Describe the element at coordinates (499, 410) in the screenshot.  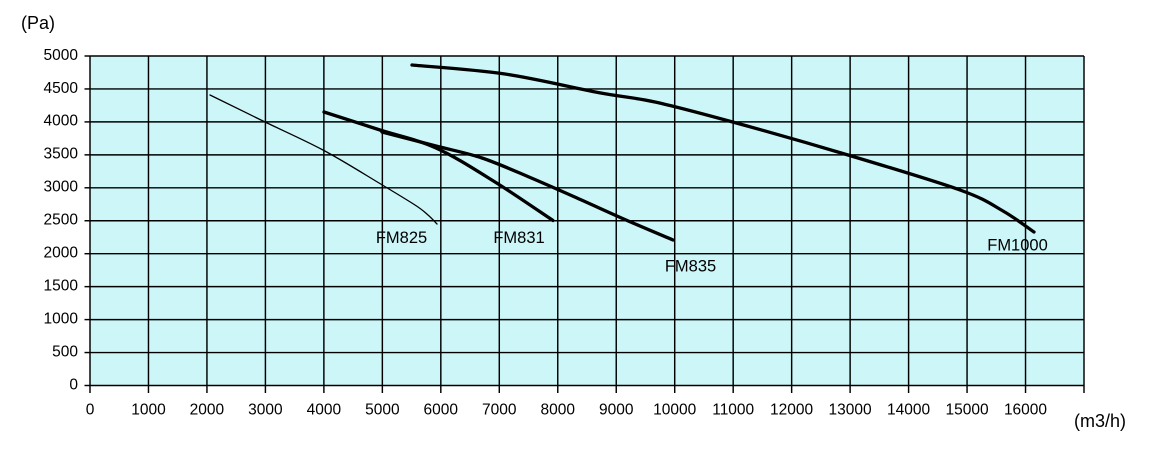
I see `svg-text: 7000` at that location.